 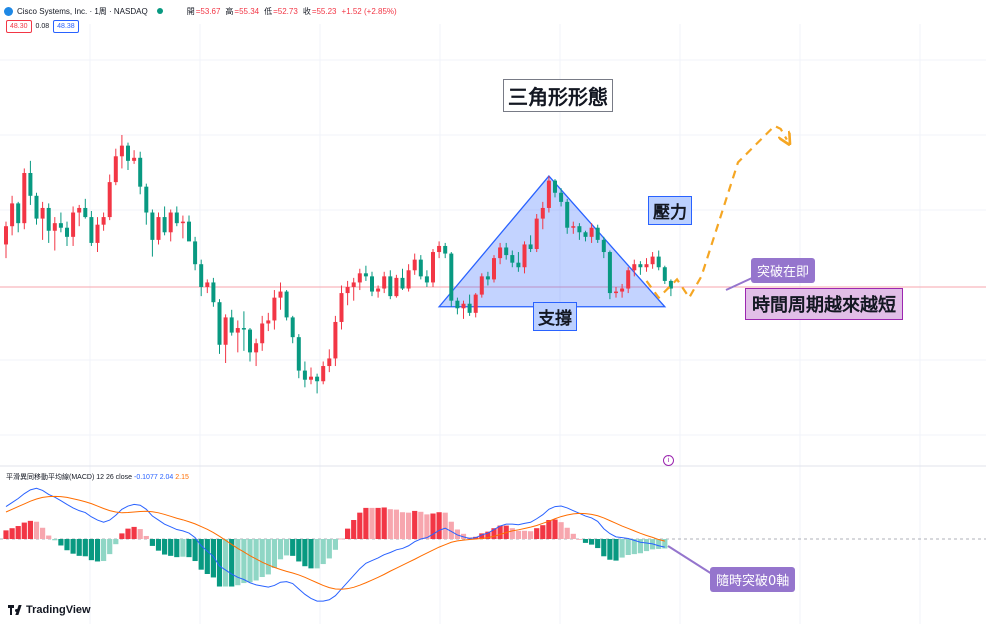 What do you see at coordinates (42, 26) in the screenshot?
I see `spread-value: 0.08` at bounding box center [42, 26].